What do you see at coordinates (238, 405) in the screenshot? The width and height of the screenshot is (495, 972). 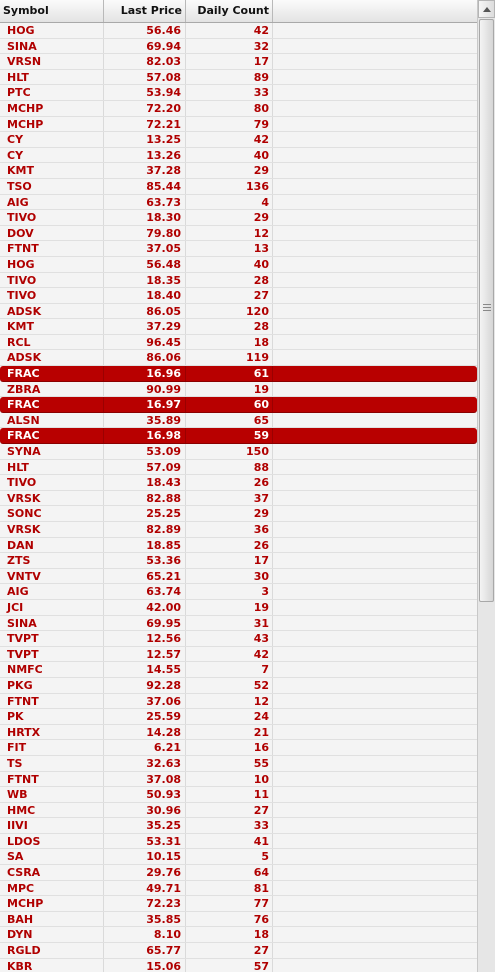 I see `table-row: FRAC 16.97 60` at bounding box center [238, 405].